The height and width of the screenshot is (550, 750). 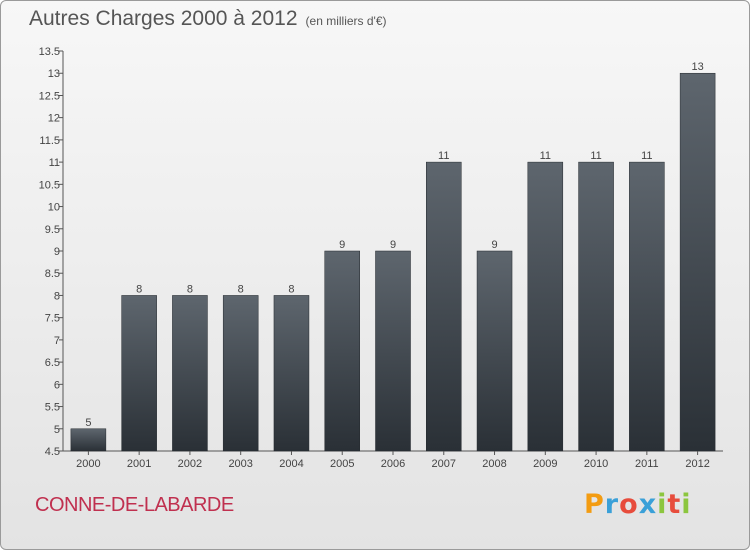 I want to click on y-tick-label: 9, so click(x=57, y=252).